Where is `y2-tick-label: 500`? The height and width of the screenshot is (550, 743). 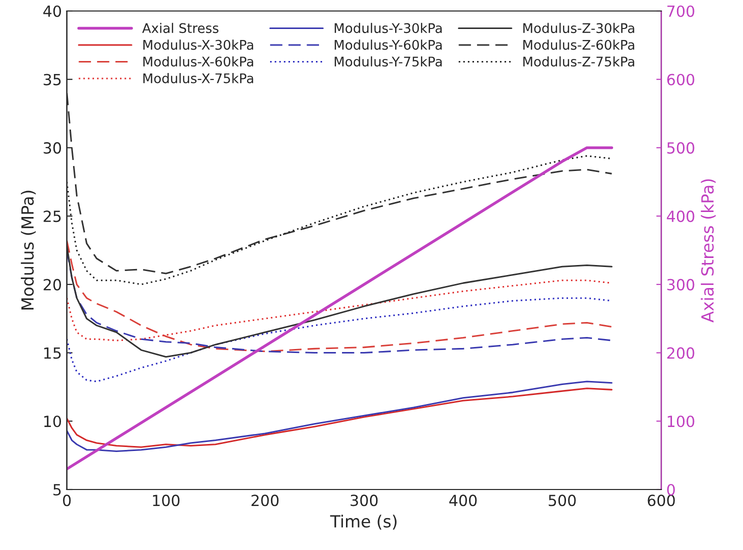 y2-tick-label: 500 is located at coordinates (680, 148).